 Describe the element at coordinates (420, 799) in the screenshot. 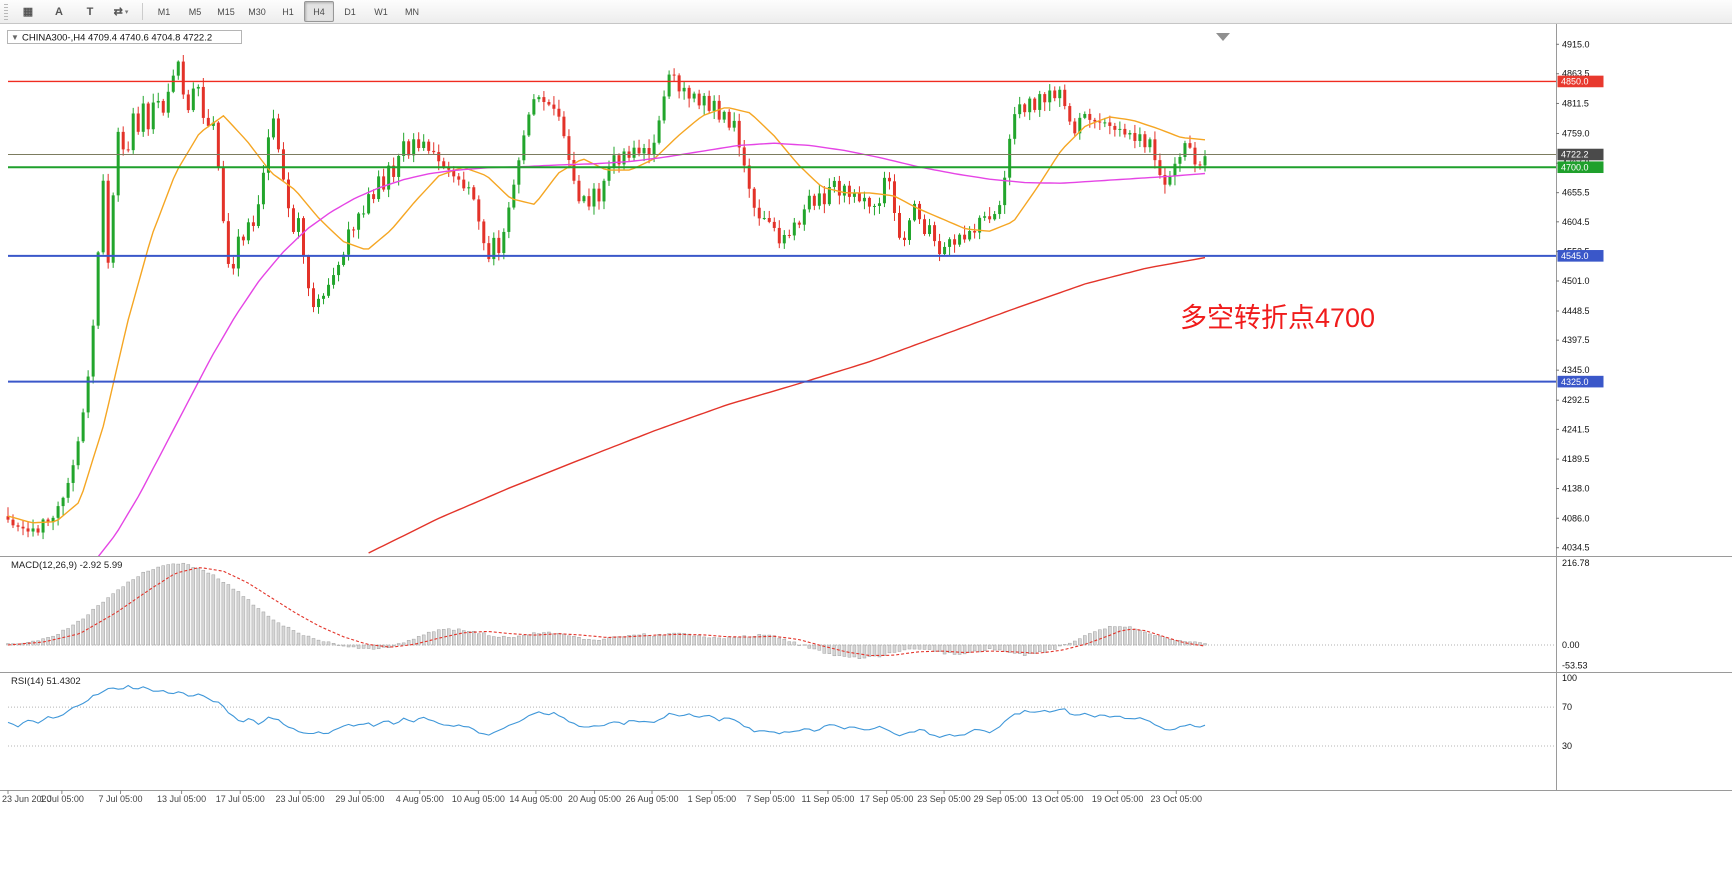

I see `time-tick-label: 4 Aug 05:00` at that location.